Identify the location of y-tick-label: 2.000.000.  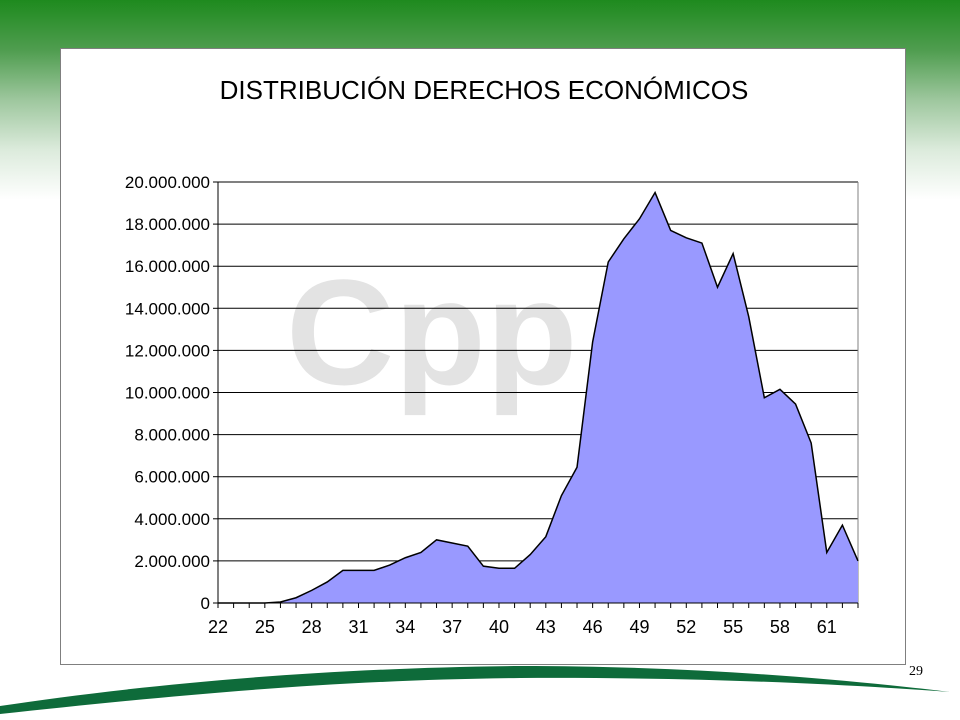
(172, 561).